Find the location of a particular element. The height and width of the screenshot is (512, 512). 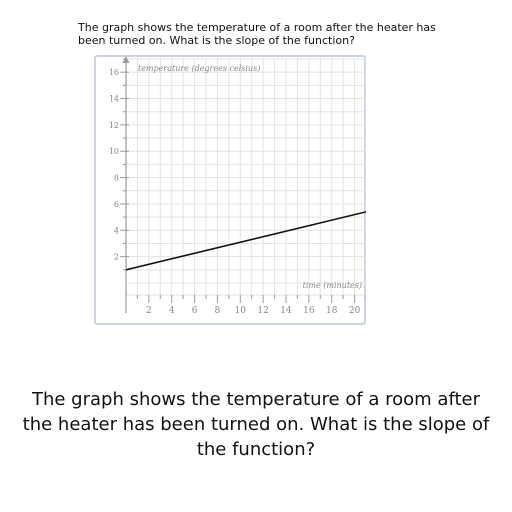

y-tick-label: 8 is located at coordinates (116, 178).